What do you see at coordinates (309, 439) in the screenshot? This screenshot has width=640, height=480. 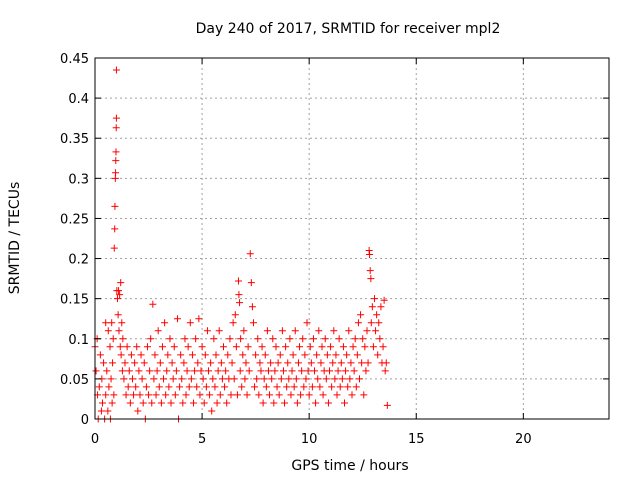 I see `x-tick-label: 10` at bounding box center [309, 439].